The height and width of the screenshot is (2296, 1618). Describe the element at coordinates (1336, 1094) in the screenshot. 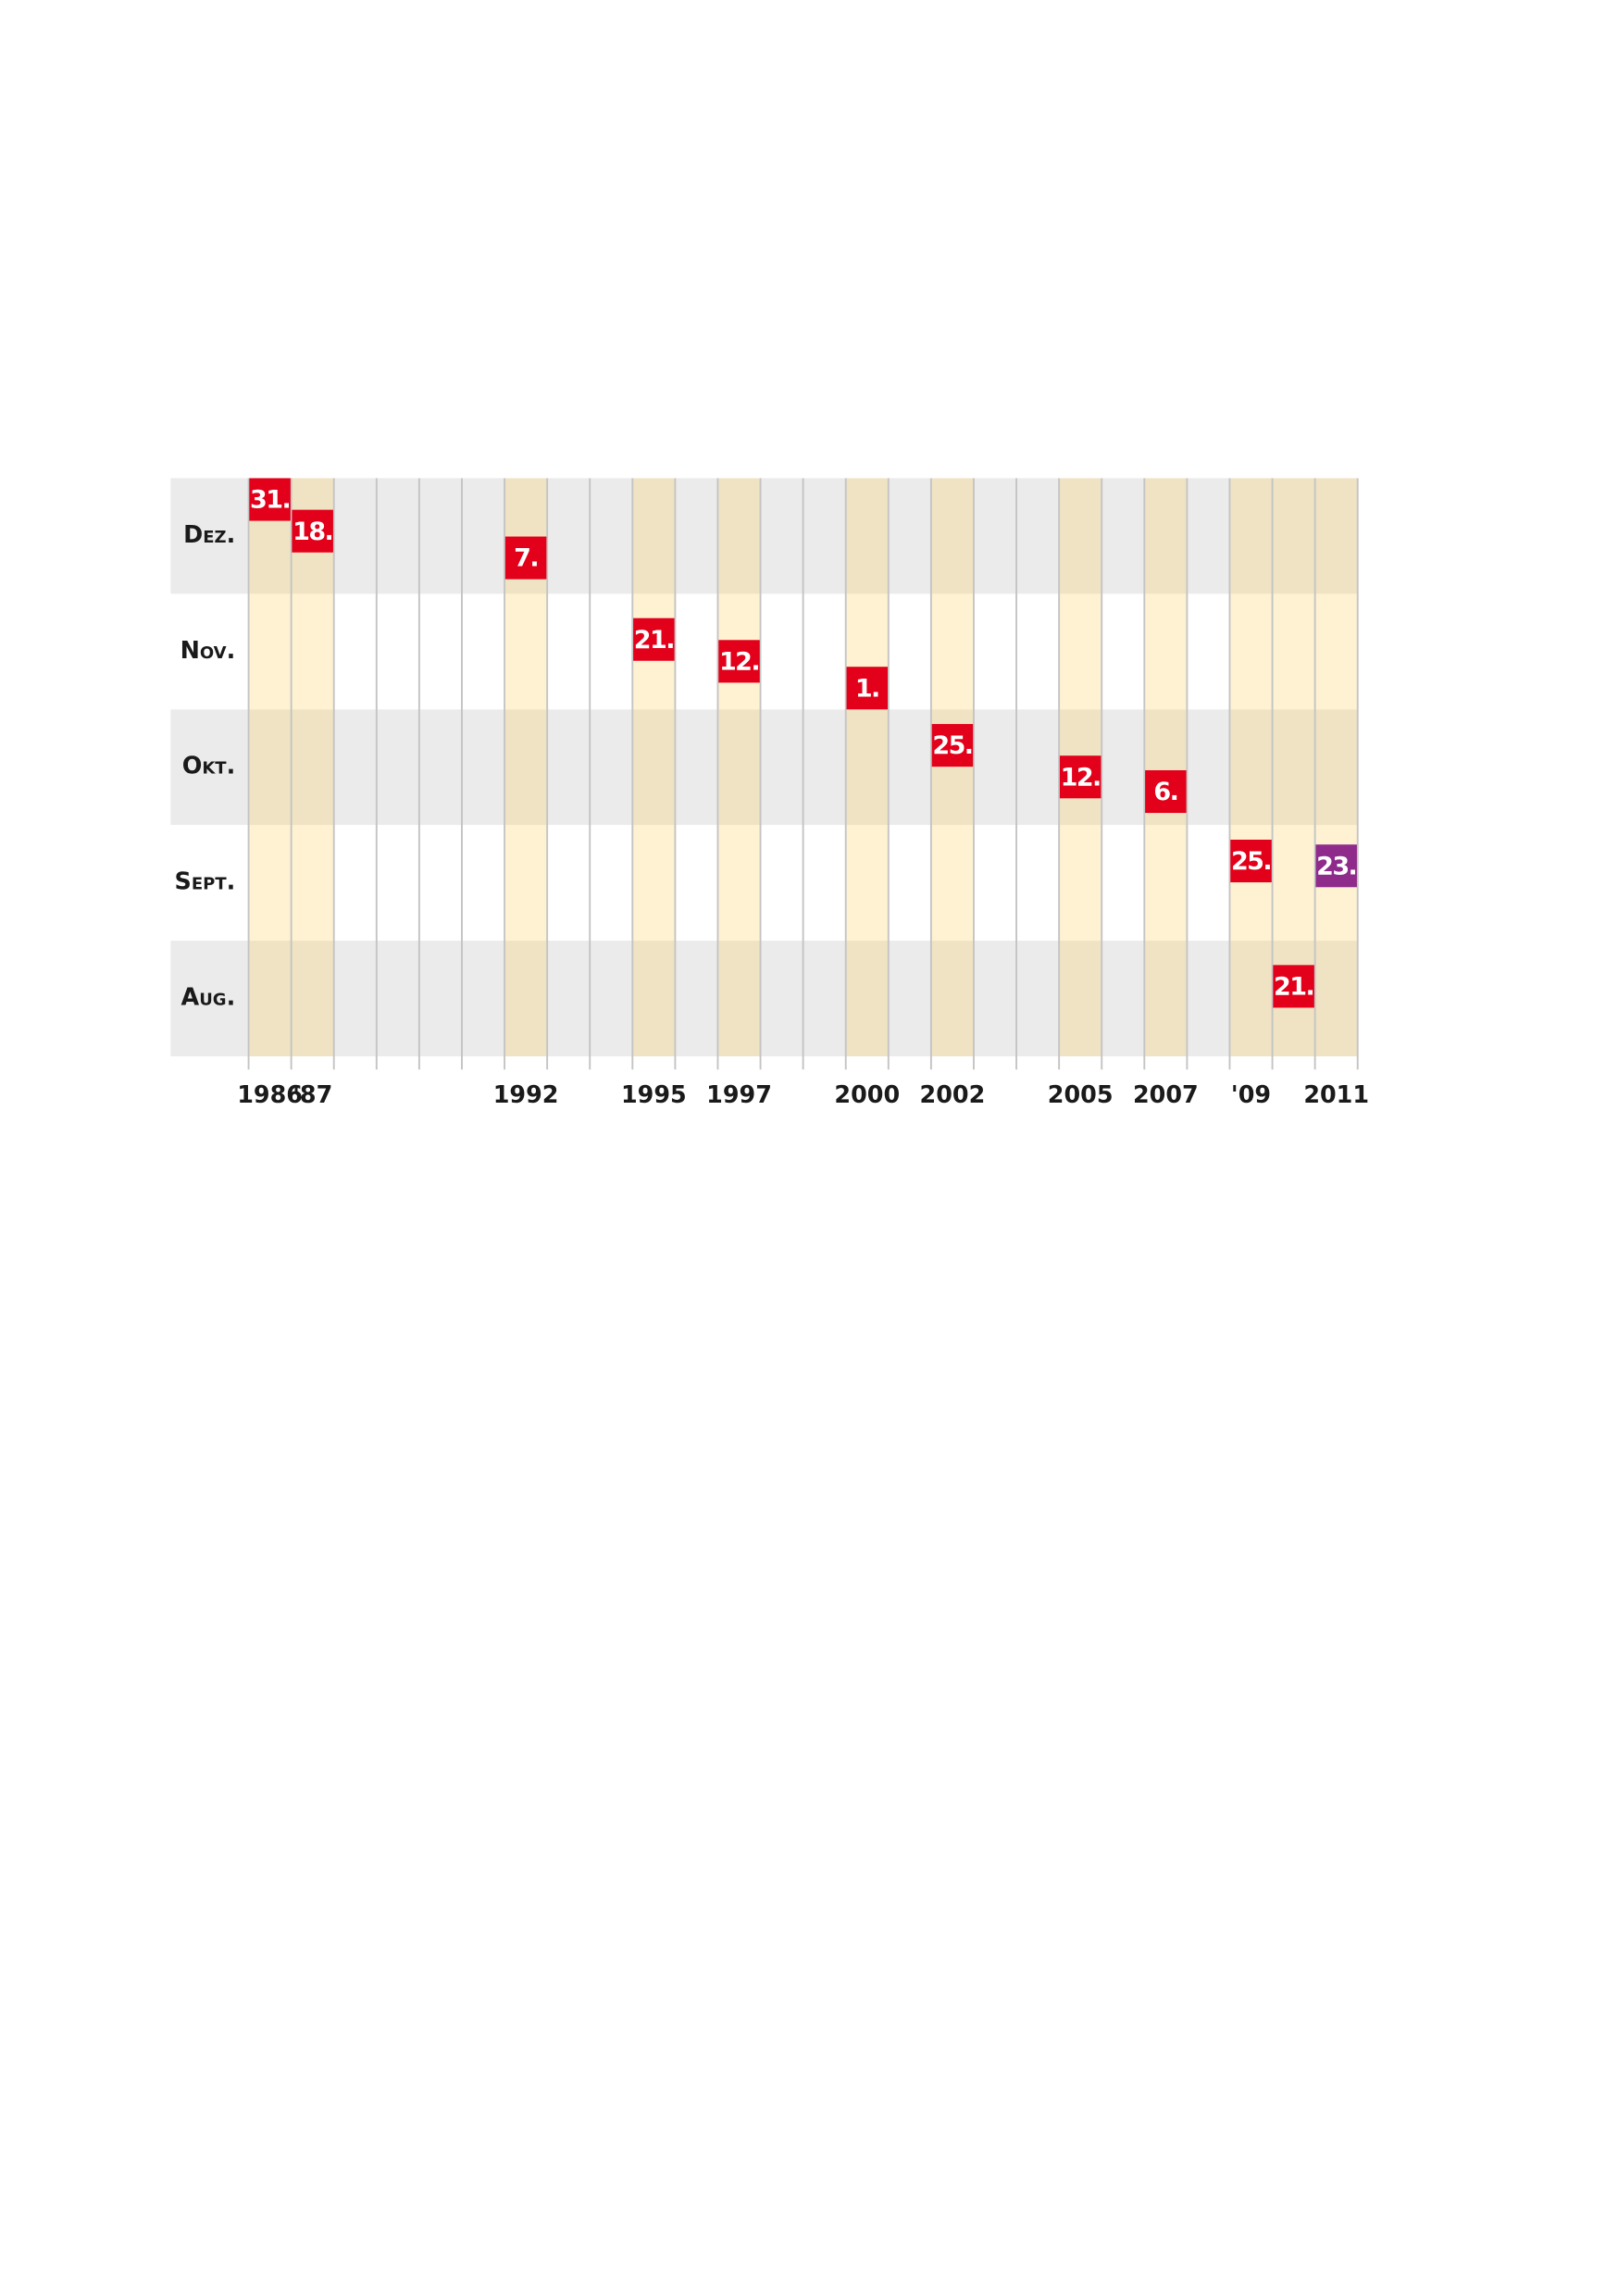

I see `x-tick-label: 2011` at that location.